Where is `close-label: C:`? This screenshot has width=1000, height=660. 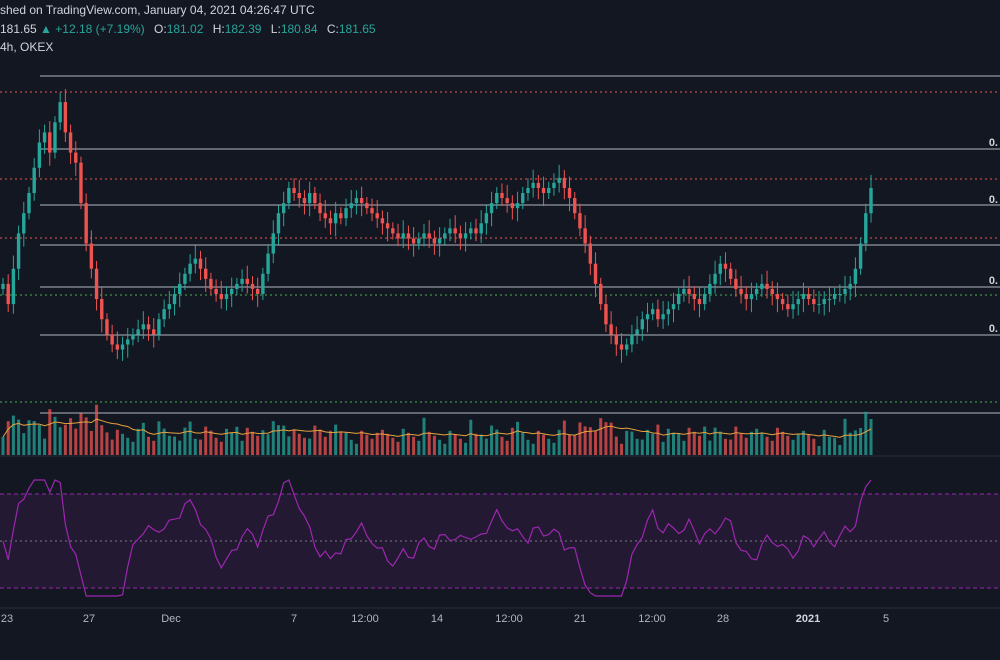
close-label: C: is located at coordinates (332, 29).